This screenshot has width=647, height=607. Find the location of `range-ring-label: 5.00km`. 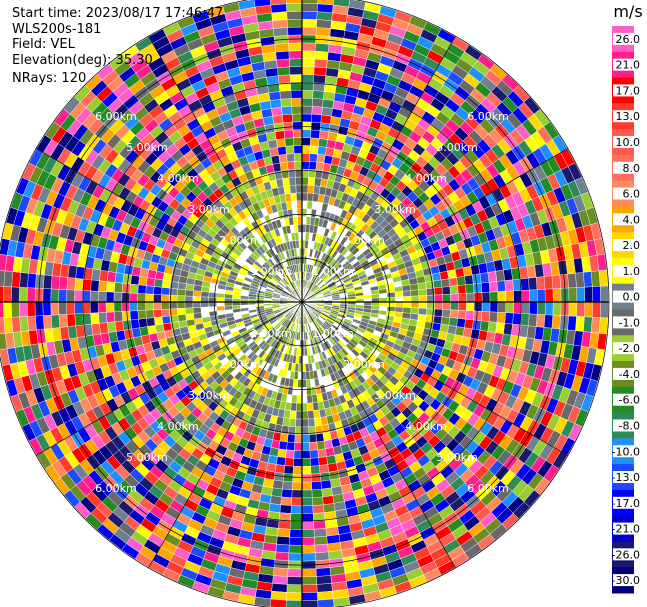

range-ring-label: 5.00km is located at coordinates (147, 147).